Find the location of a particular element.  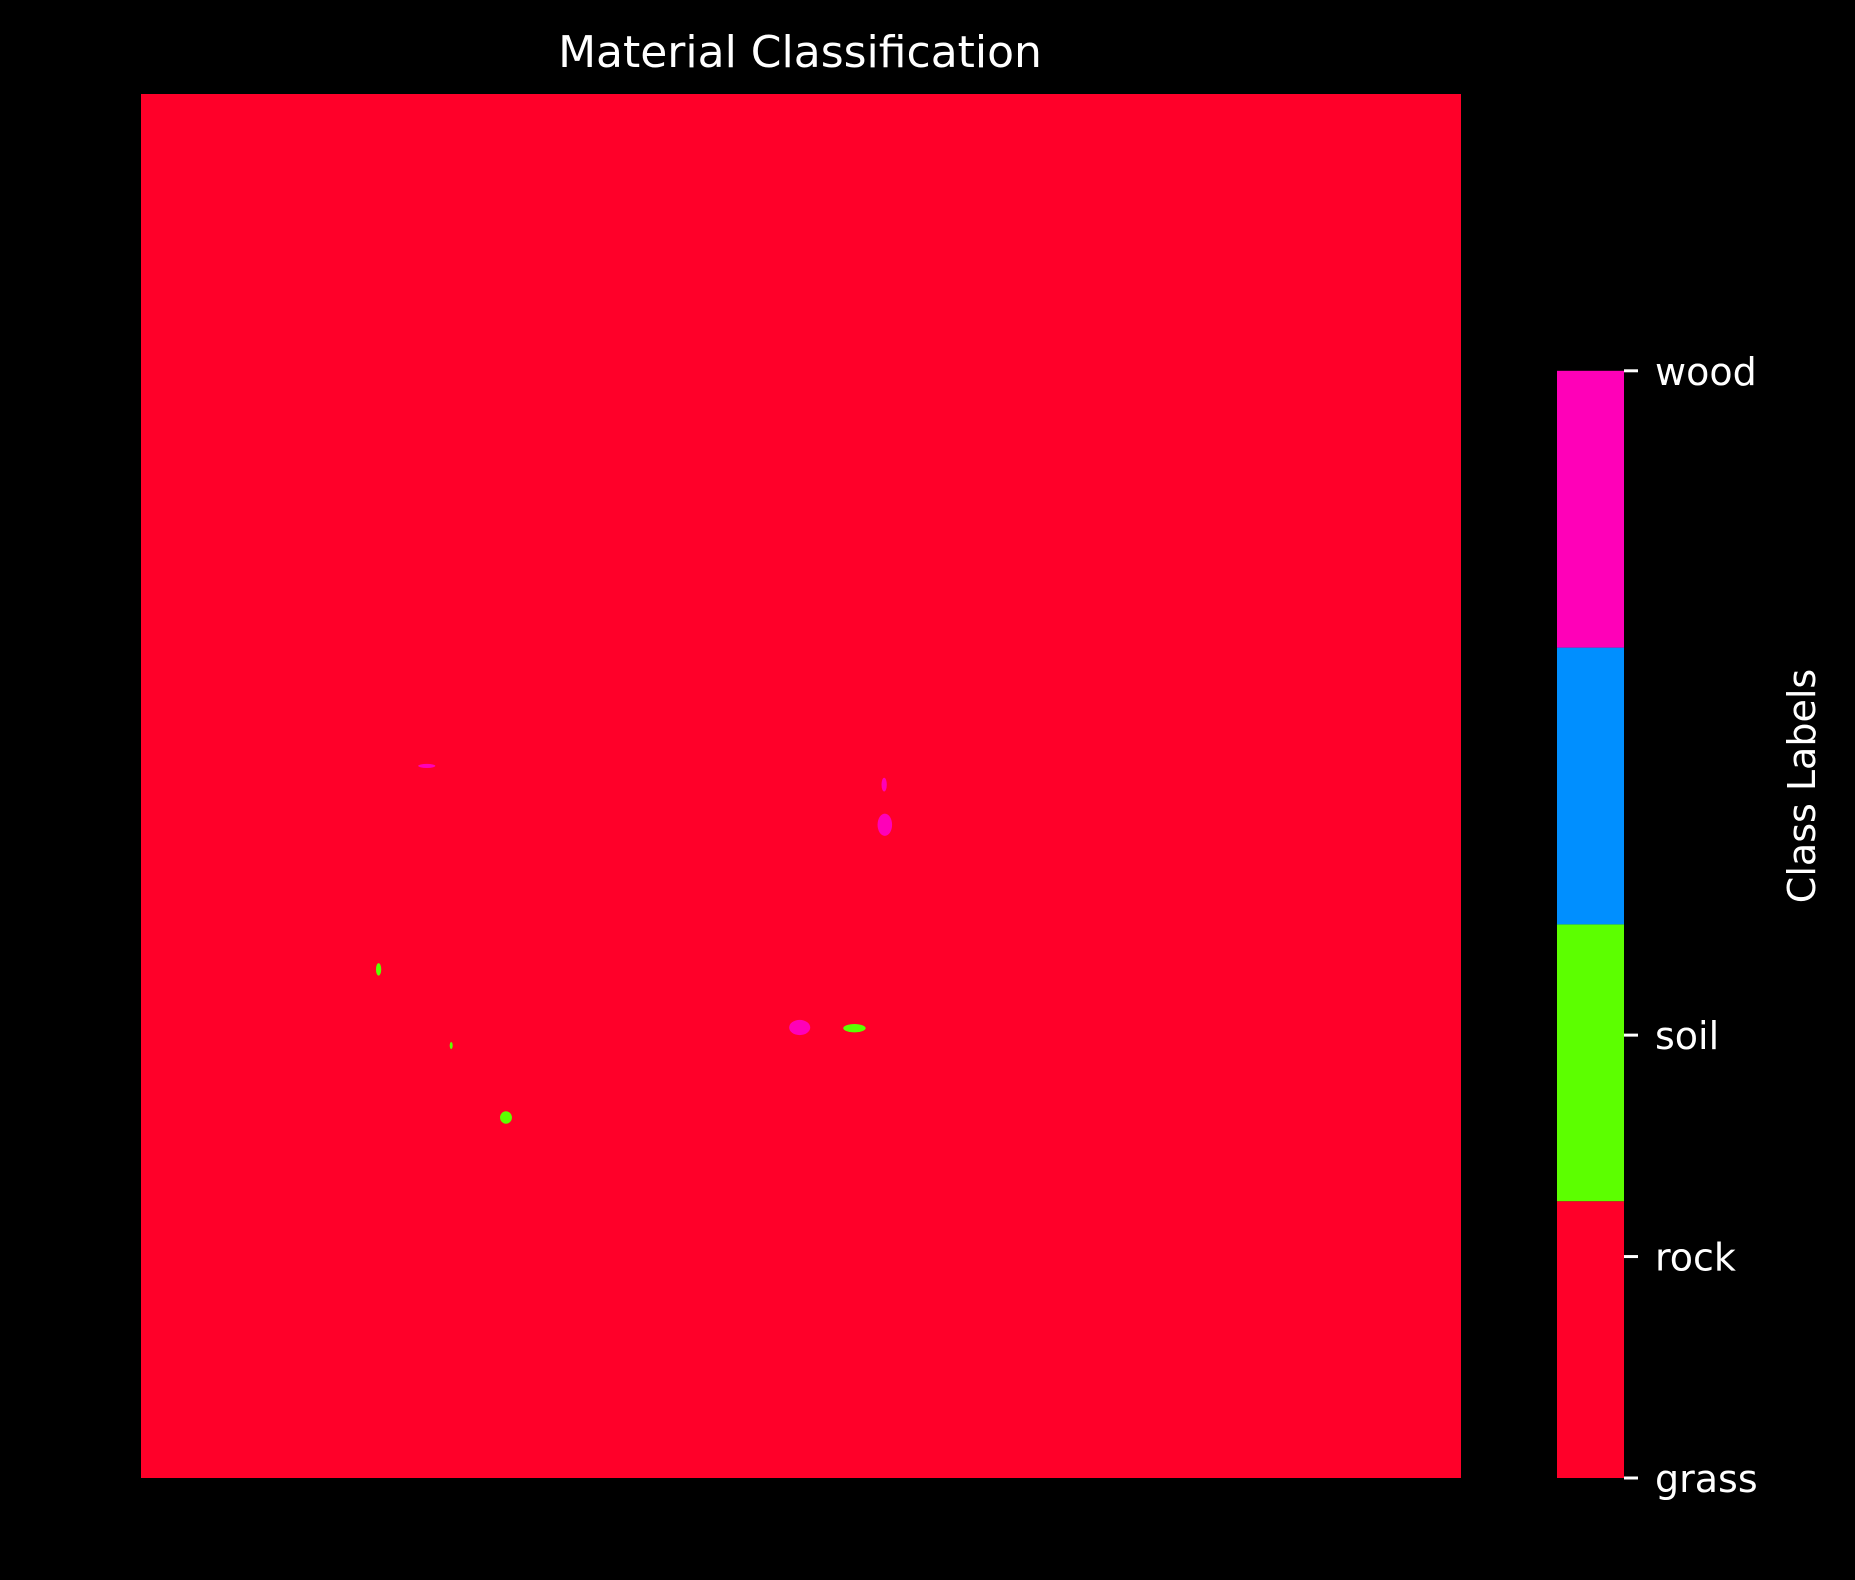

colorbar-segments is located at coordinates (1590, 924).